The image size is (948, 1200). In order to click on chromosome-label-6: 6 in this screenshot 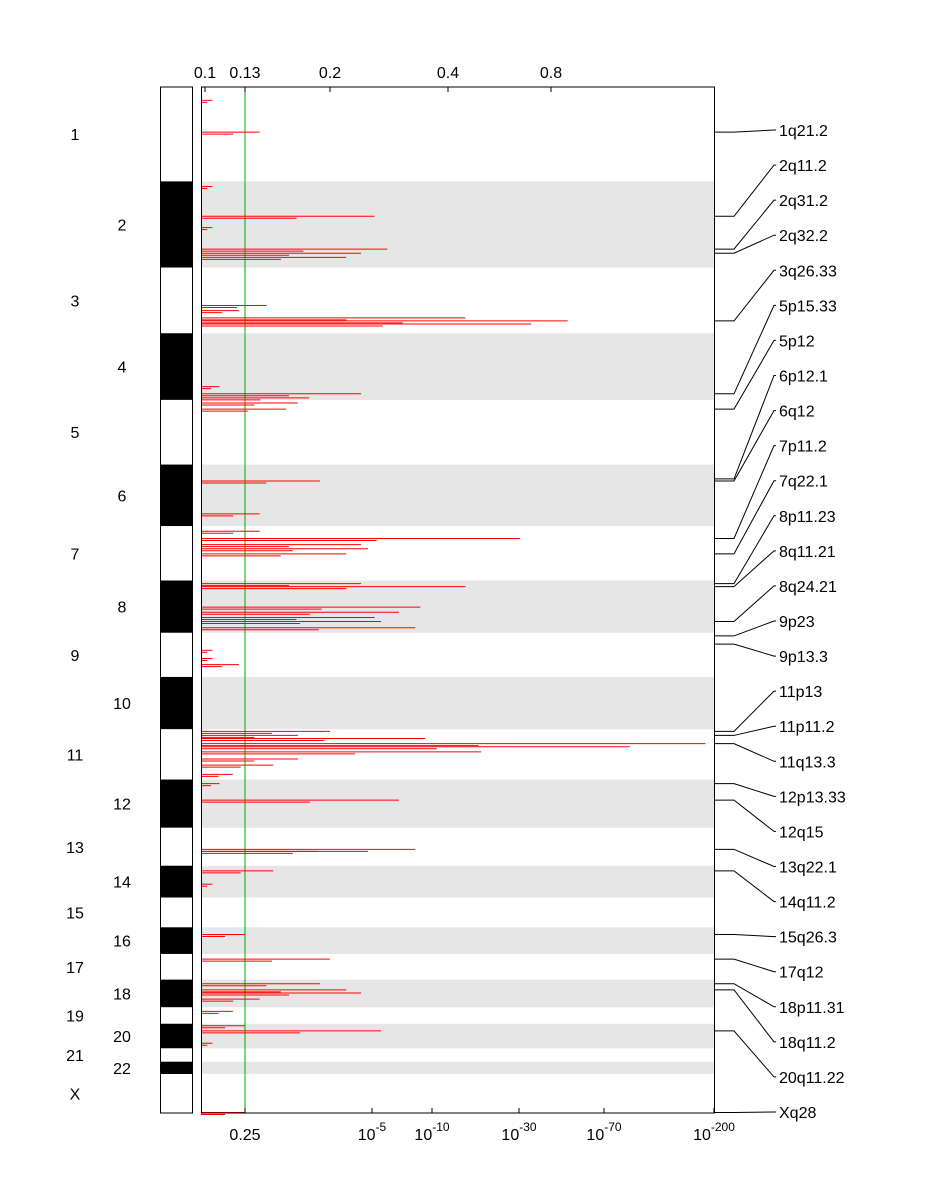, I will do `click(122, 496)`.